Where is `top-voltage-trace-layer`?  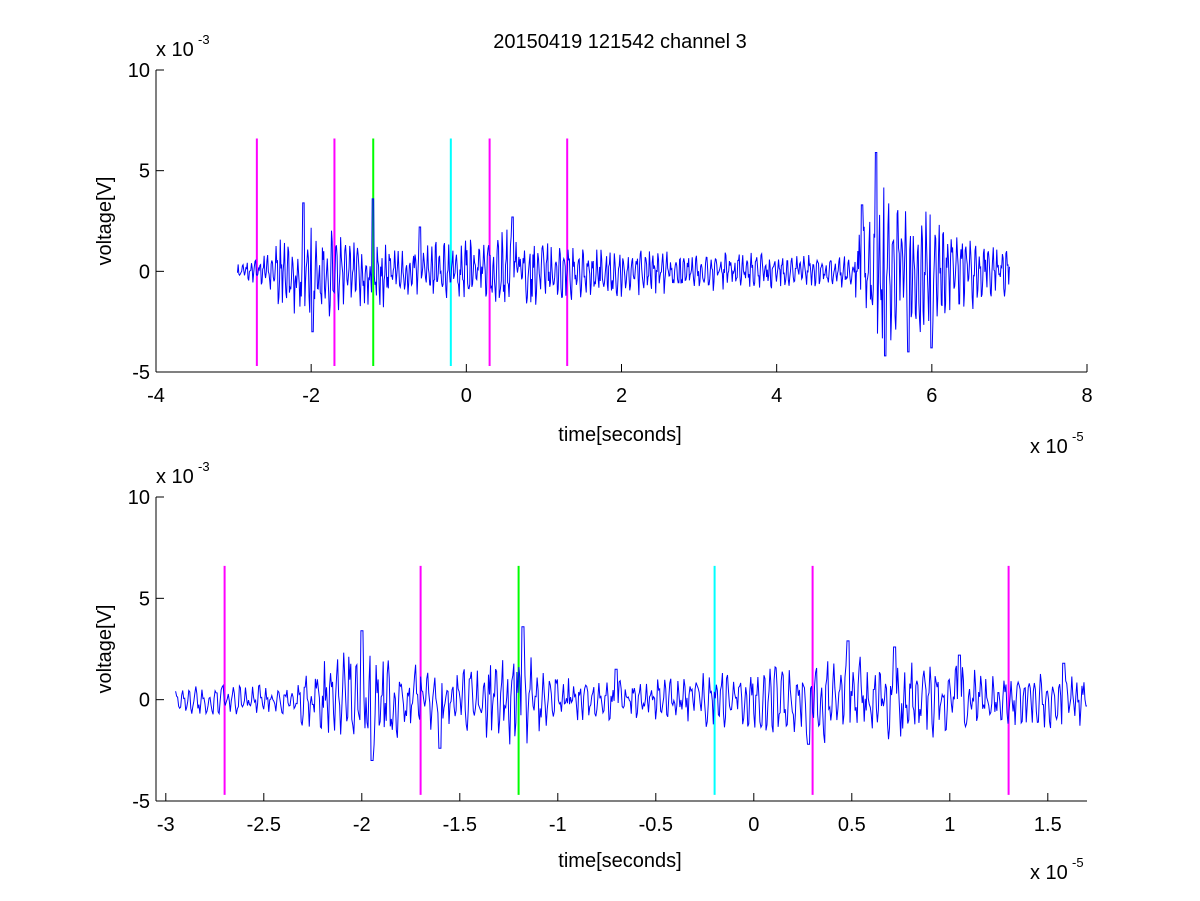 top-voltage-trace-layer is located at coordinates (623, 254).